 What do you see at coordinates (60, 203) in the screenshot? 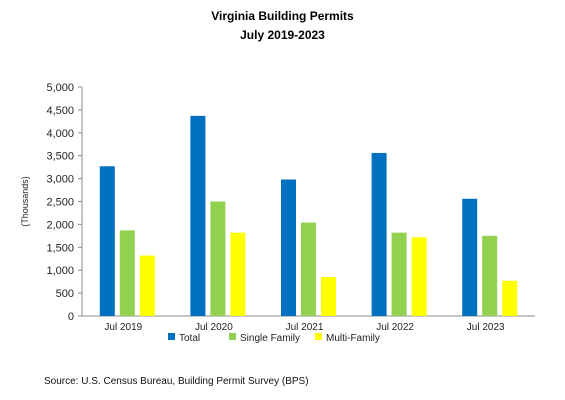
I see `y-tick-label: 2,500` at bounding box center [60, 203].